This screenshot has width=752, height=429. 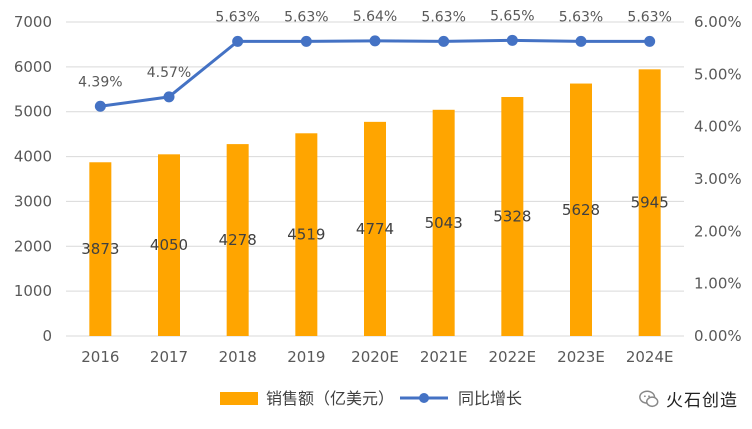 What do you see at coordinates (33, 112) in the screenshot?
I see `y-left-tick-label: 5000` at bounding box center [33, 112].